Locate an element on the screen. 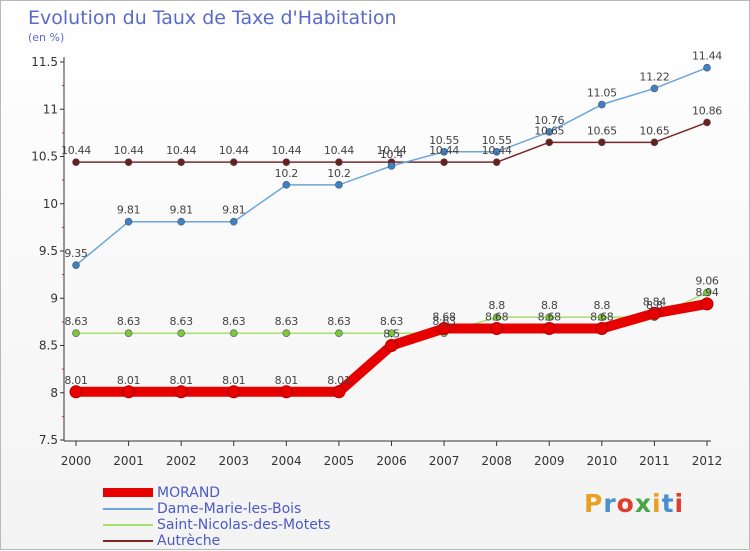 The image size is (750, 551). legend-swatch-autreche is located at coordinates (128, 541).